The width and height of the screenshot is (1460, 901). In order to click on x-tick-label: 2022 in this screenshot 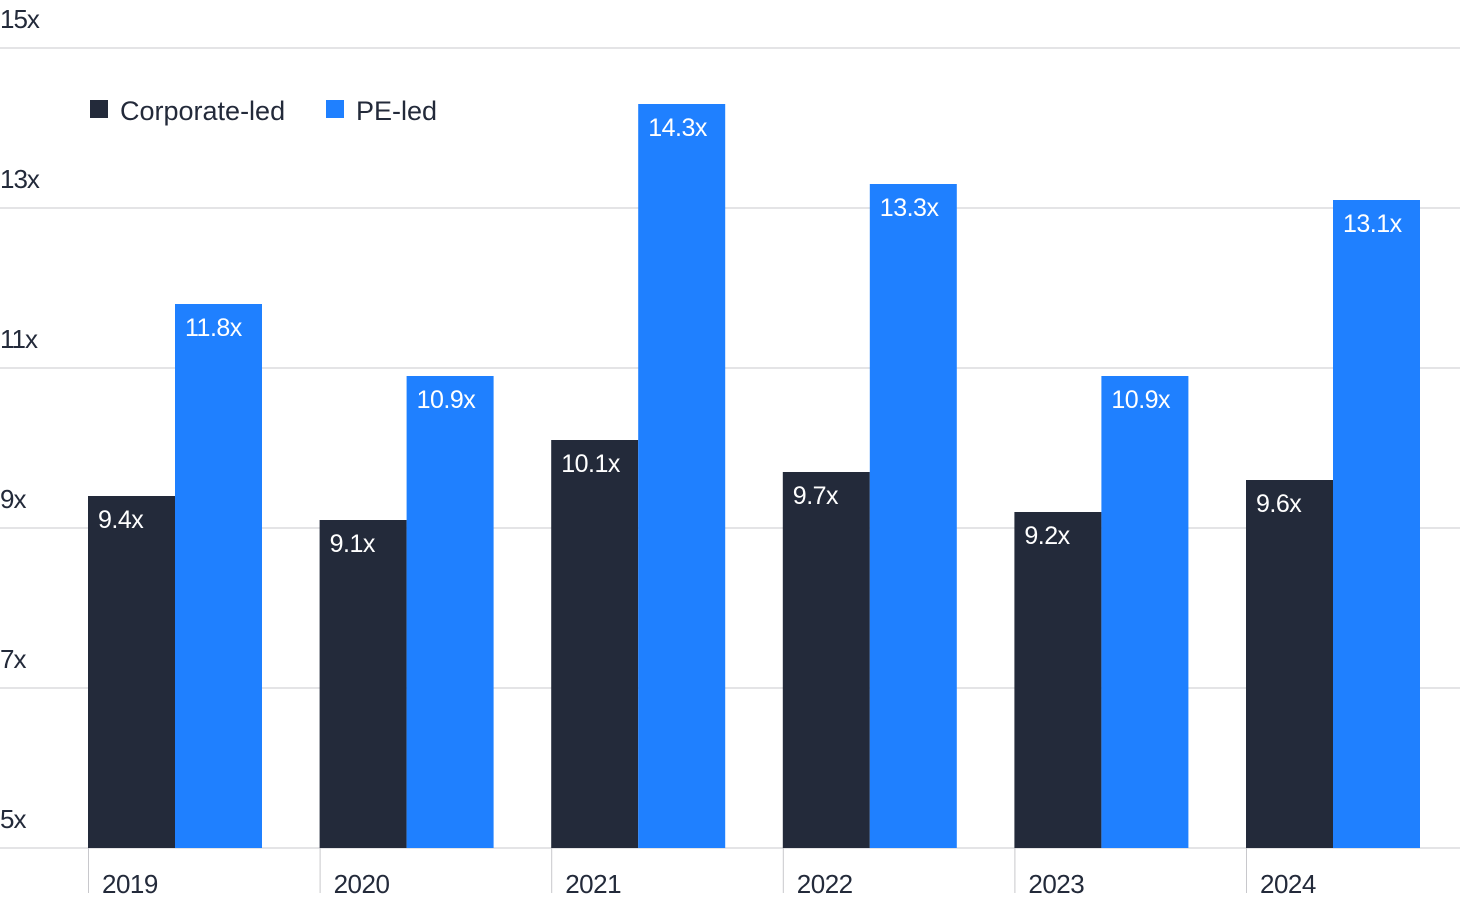, I will do `click(825, 884)`.